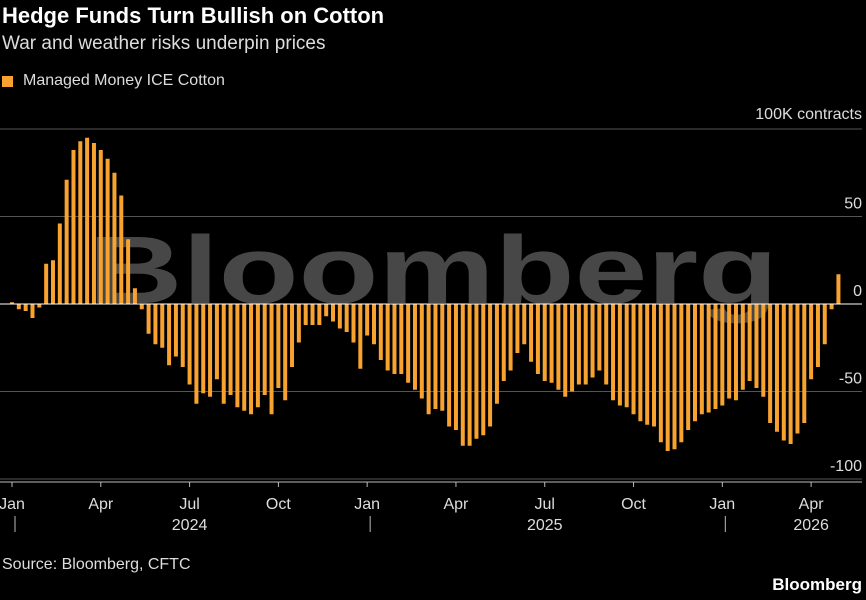 This screenshot has height=600, width=866. What do you see at coordinates (7, 81) in the screenshot?
I see `legend-swatch` at bounding box center [7, 81].